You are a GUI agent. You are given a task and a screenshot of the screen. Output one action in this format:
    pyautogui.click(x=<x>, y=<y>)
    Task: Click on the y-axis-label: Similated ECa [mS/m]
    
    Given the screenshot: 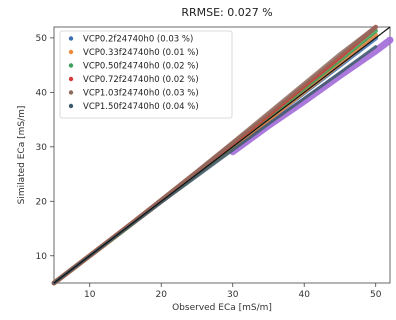 What is the action you would take?
    pyautogui.click(x=22, y=155)
    